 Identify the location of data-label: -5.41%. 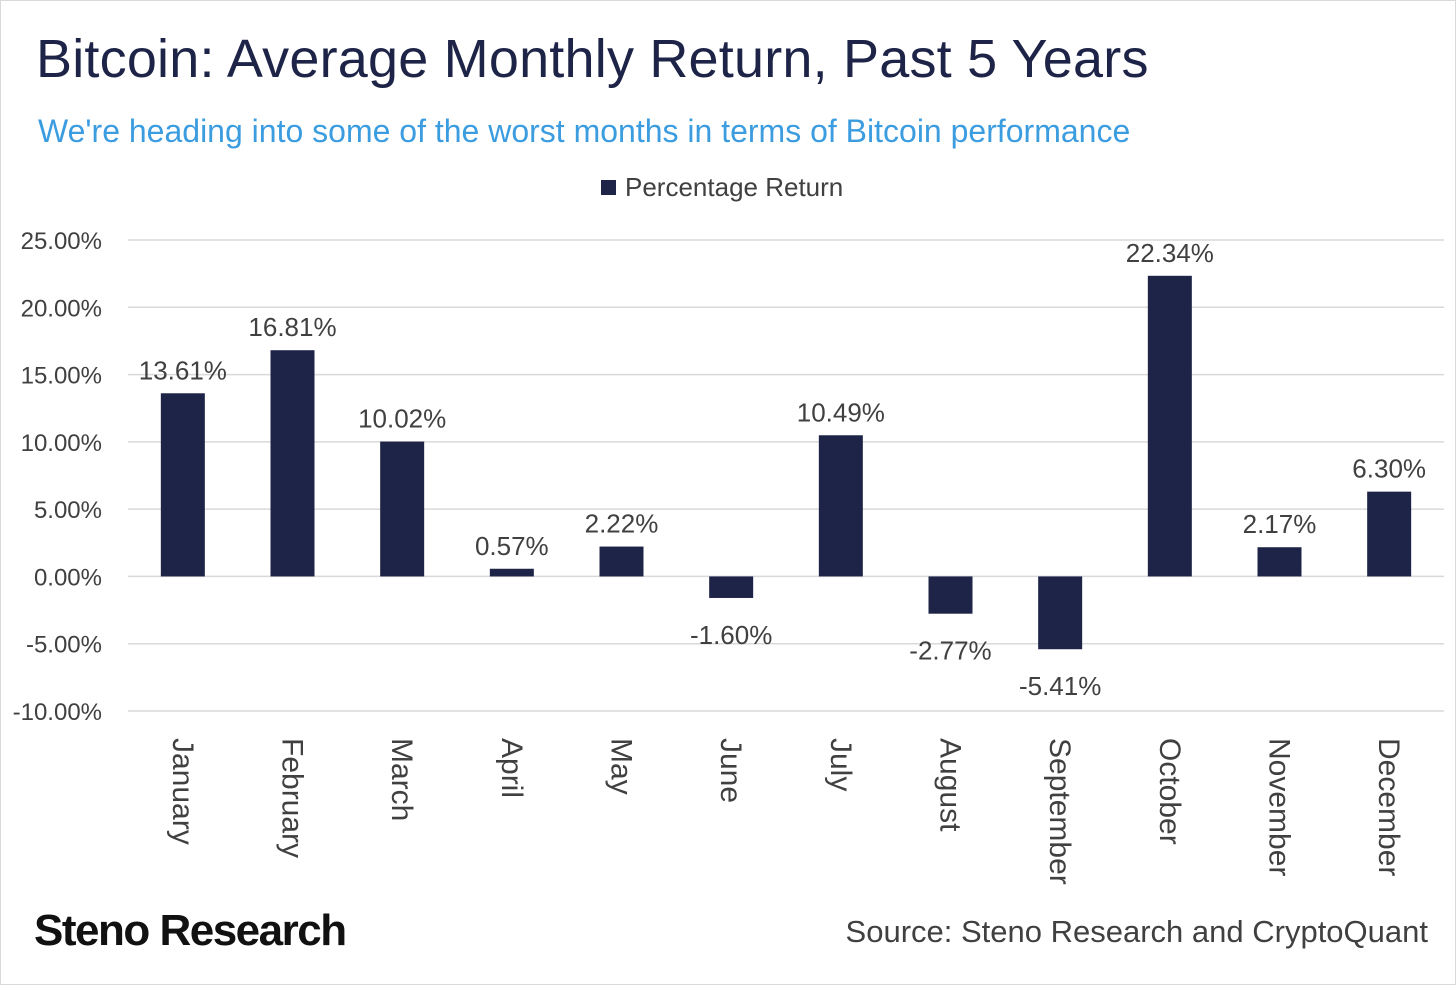
(1060, 686).